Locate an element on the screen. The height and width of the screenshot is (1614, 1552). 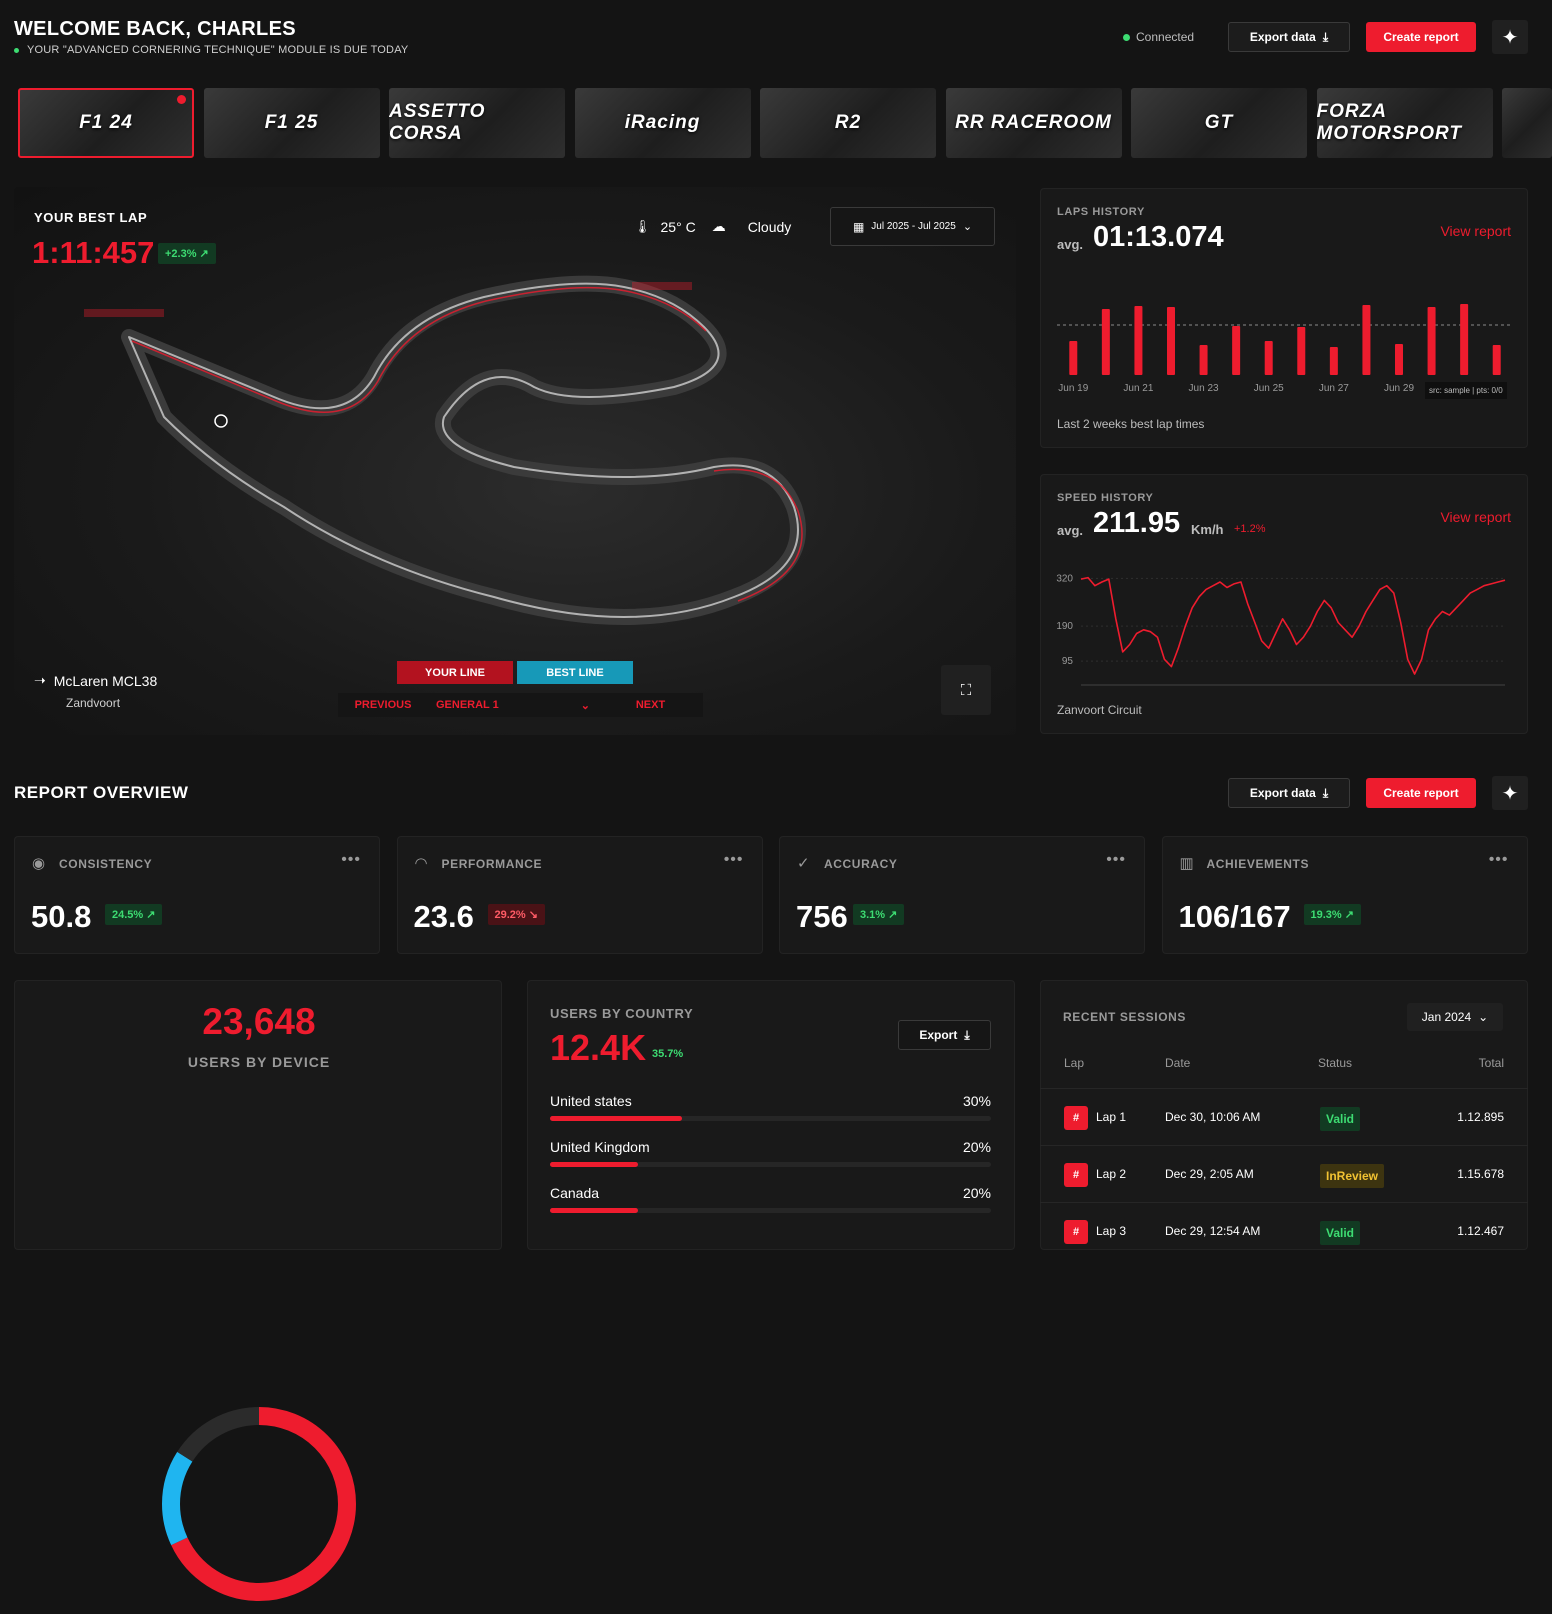
weather-value: Cloudy is located at coordinates (769, 226).